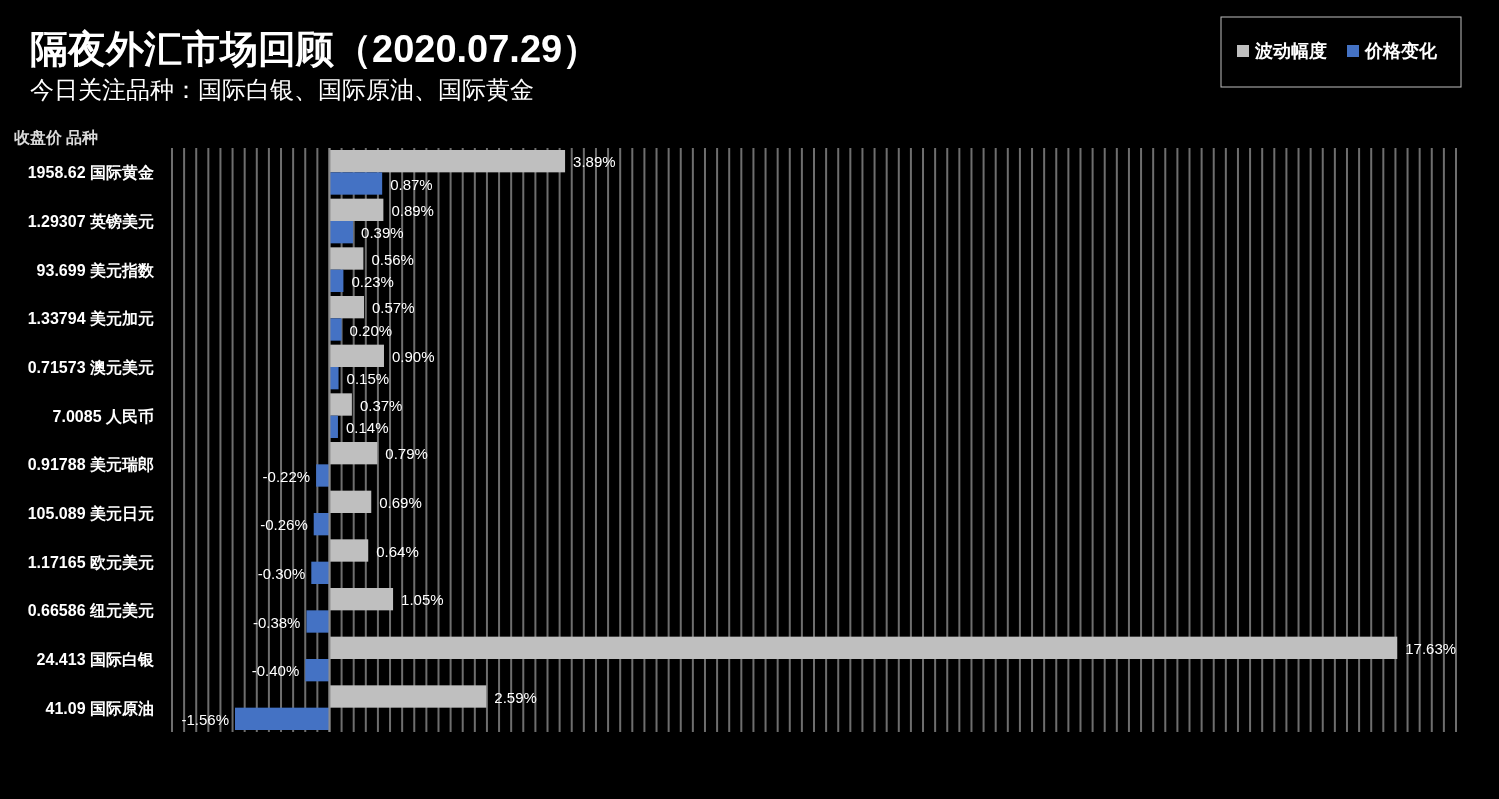  What do you see at coordinates (95, 659) in the screenshot?
I see `y-tick-label: 24.413 国际白银` at bounding box center [95, 659].